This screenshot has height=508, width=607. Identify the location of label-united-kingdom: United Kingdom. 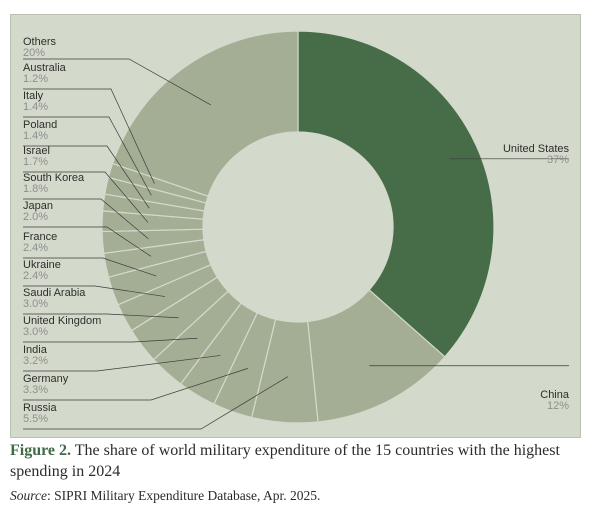
(62, 321).